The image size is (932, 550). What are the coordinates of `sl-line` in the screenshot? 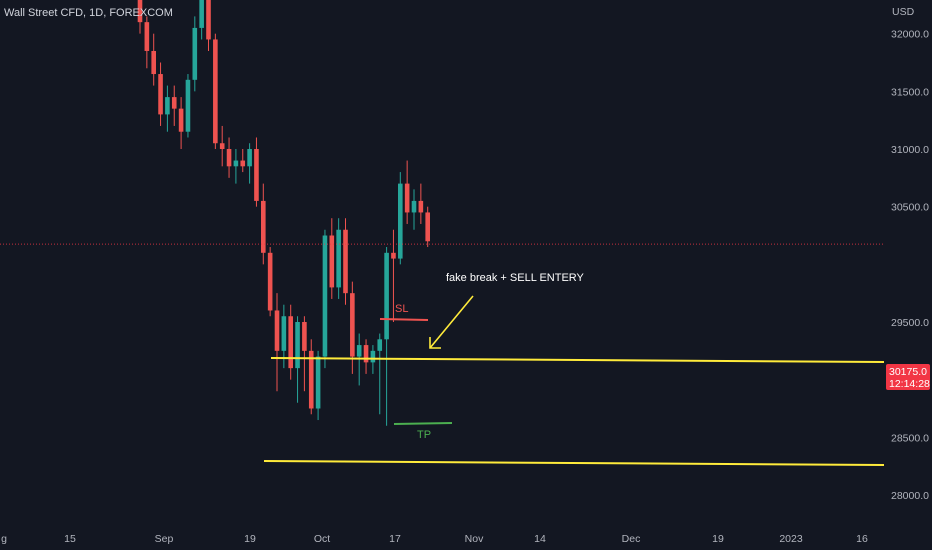 It's located at (404, 319).